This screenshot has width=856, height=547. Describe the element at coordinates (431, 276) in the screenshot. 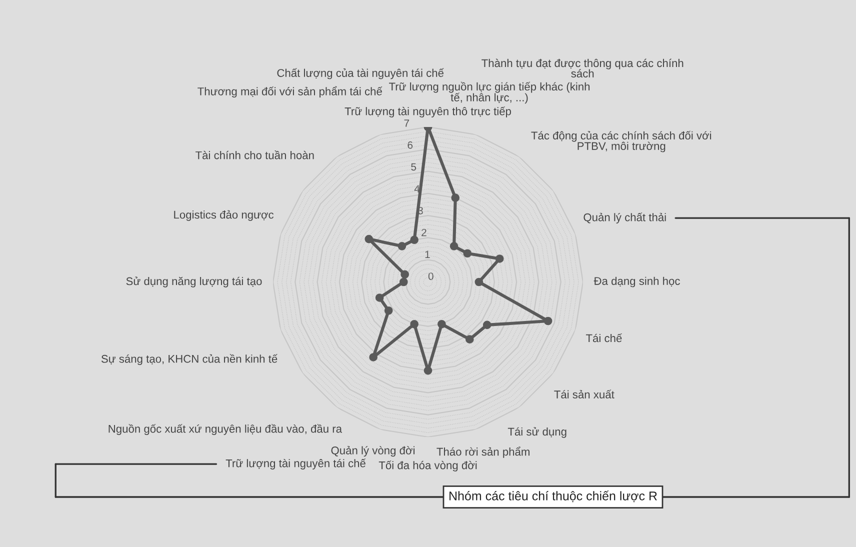

I see `y-tick-label: 0` at that location.